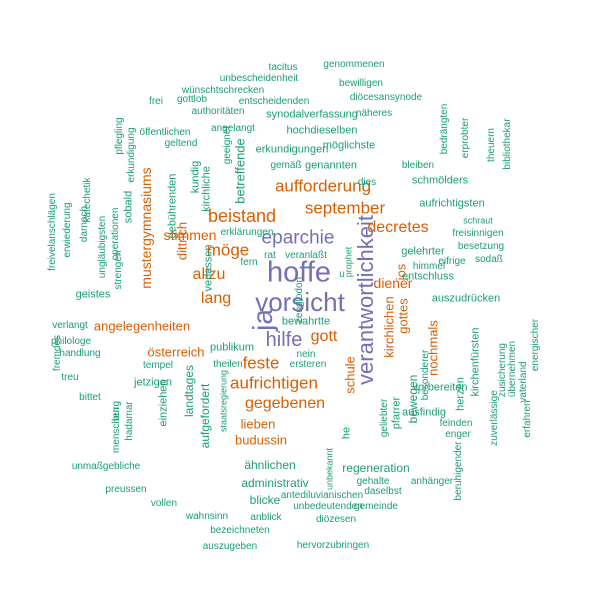 This screenshot has height=600, width=600. I want to click on word-wunschtschrecken: wünschtschrecken, so click(223, 90).